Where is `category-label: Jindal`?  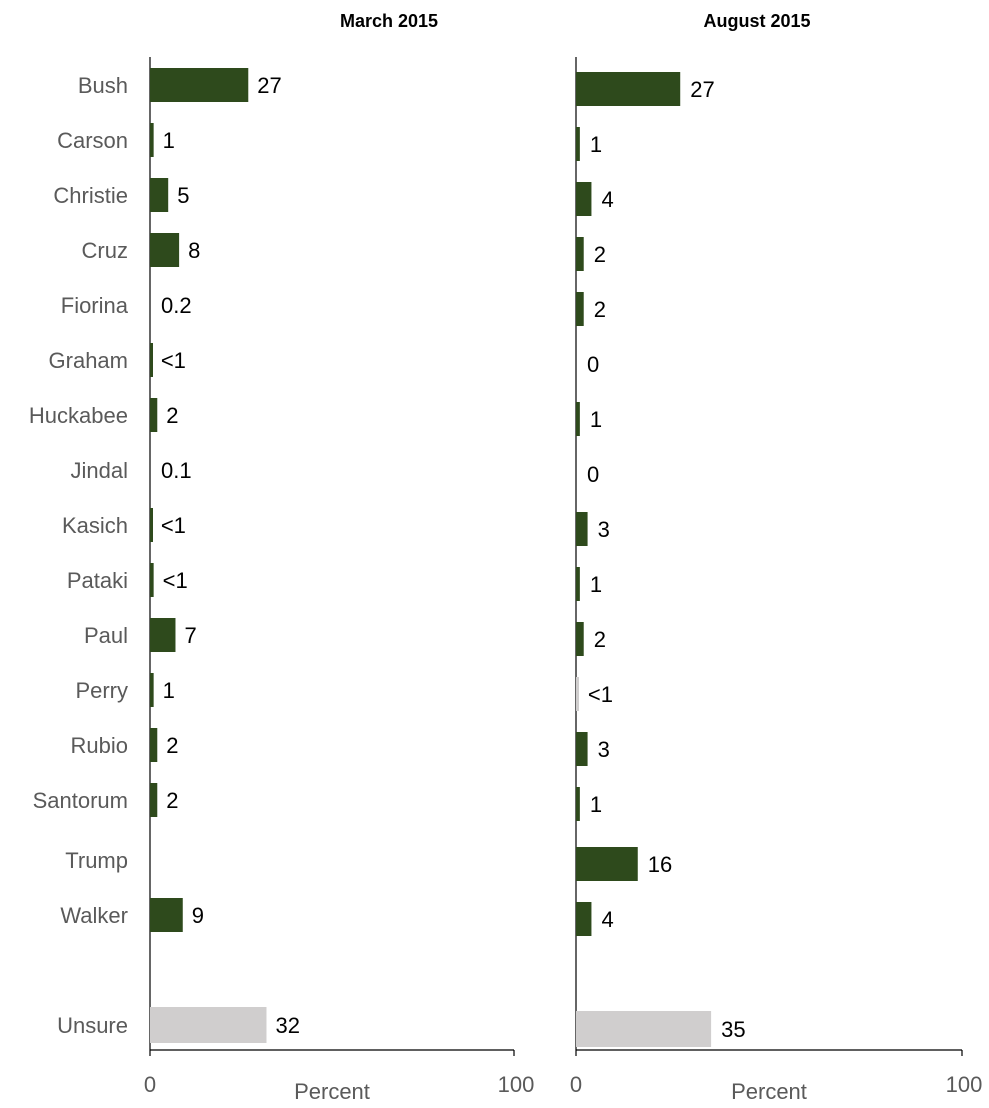
category-label: Jindal is located at coordinates (99, 470).